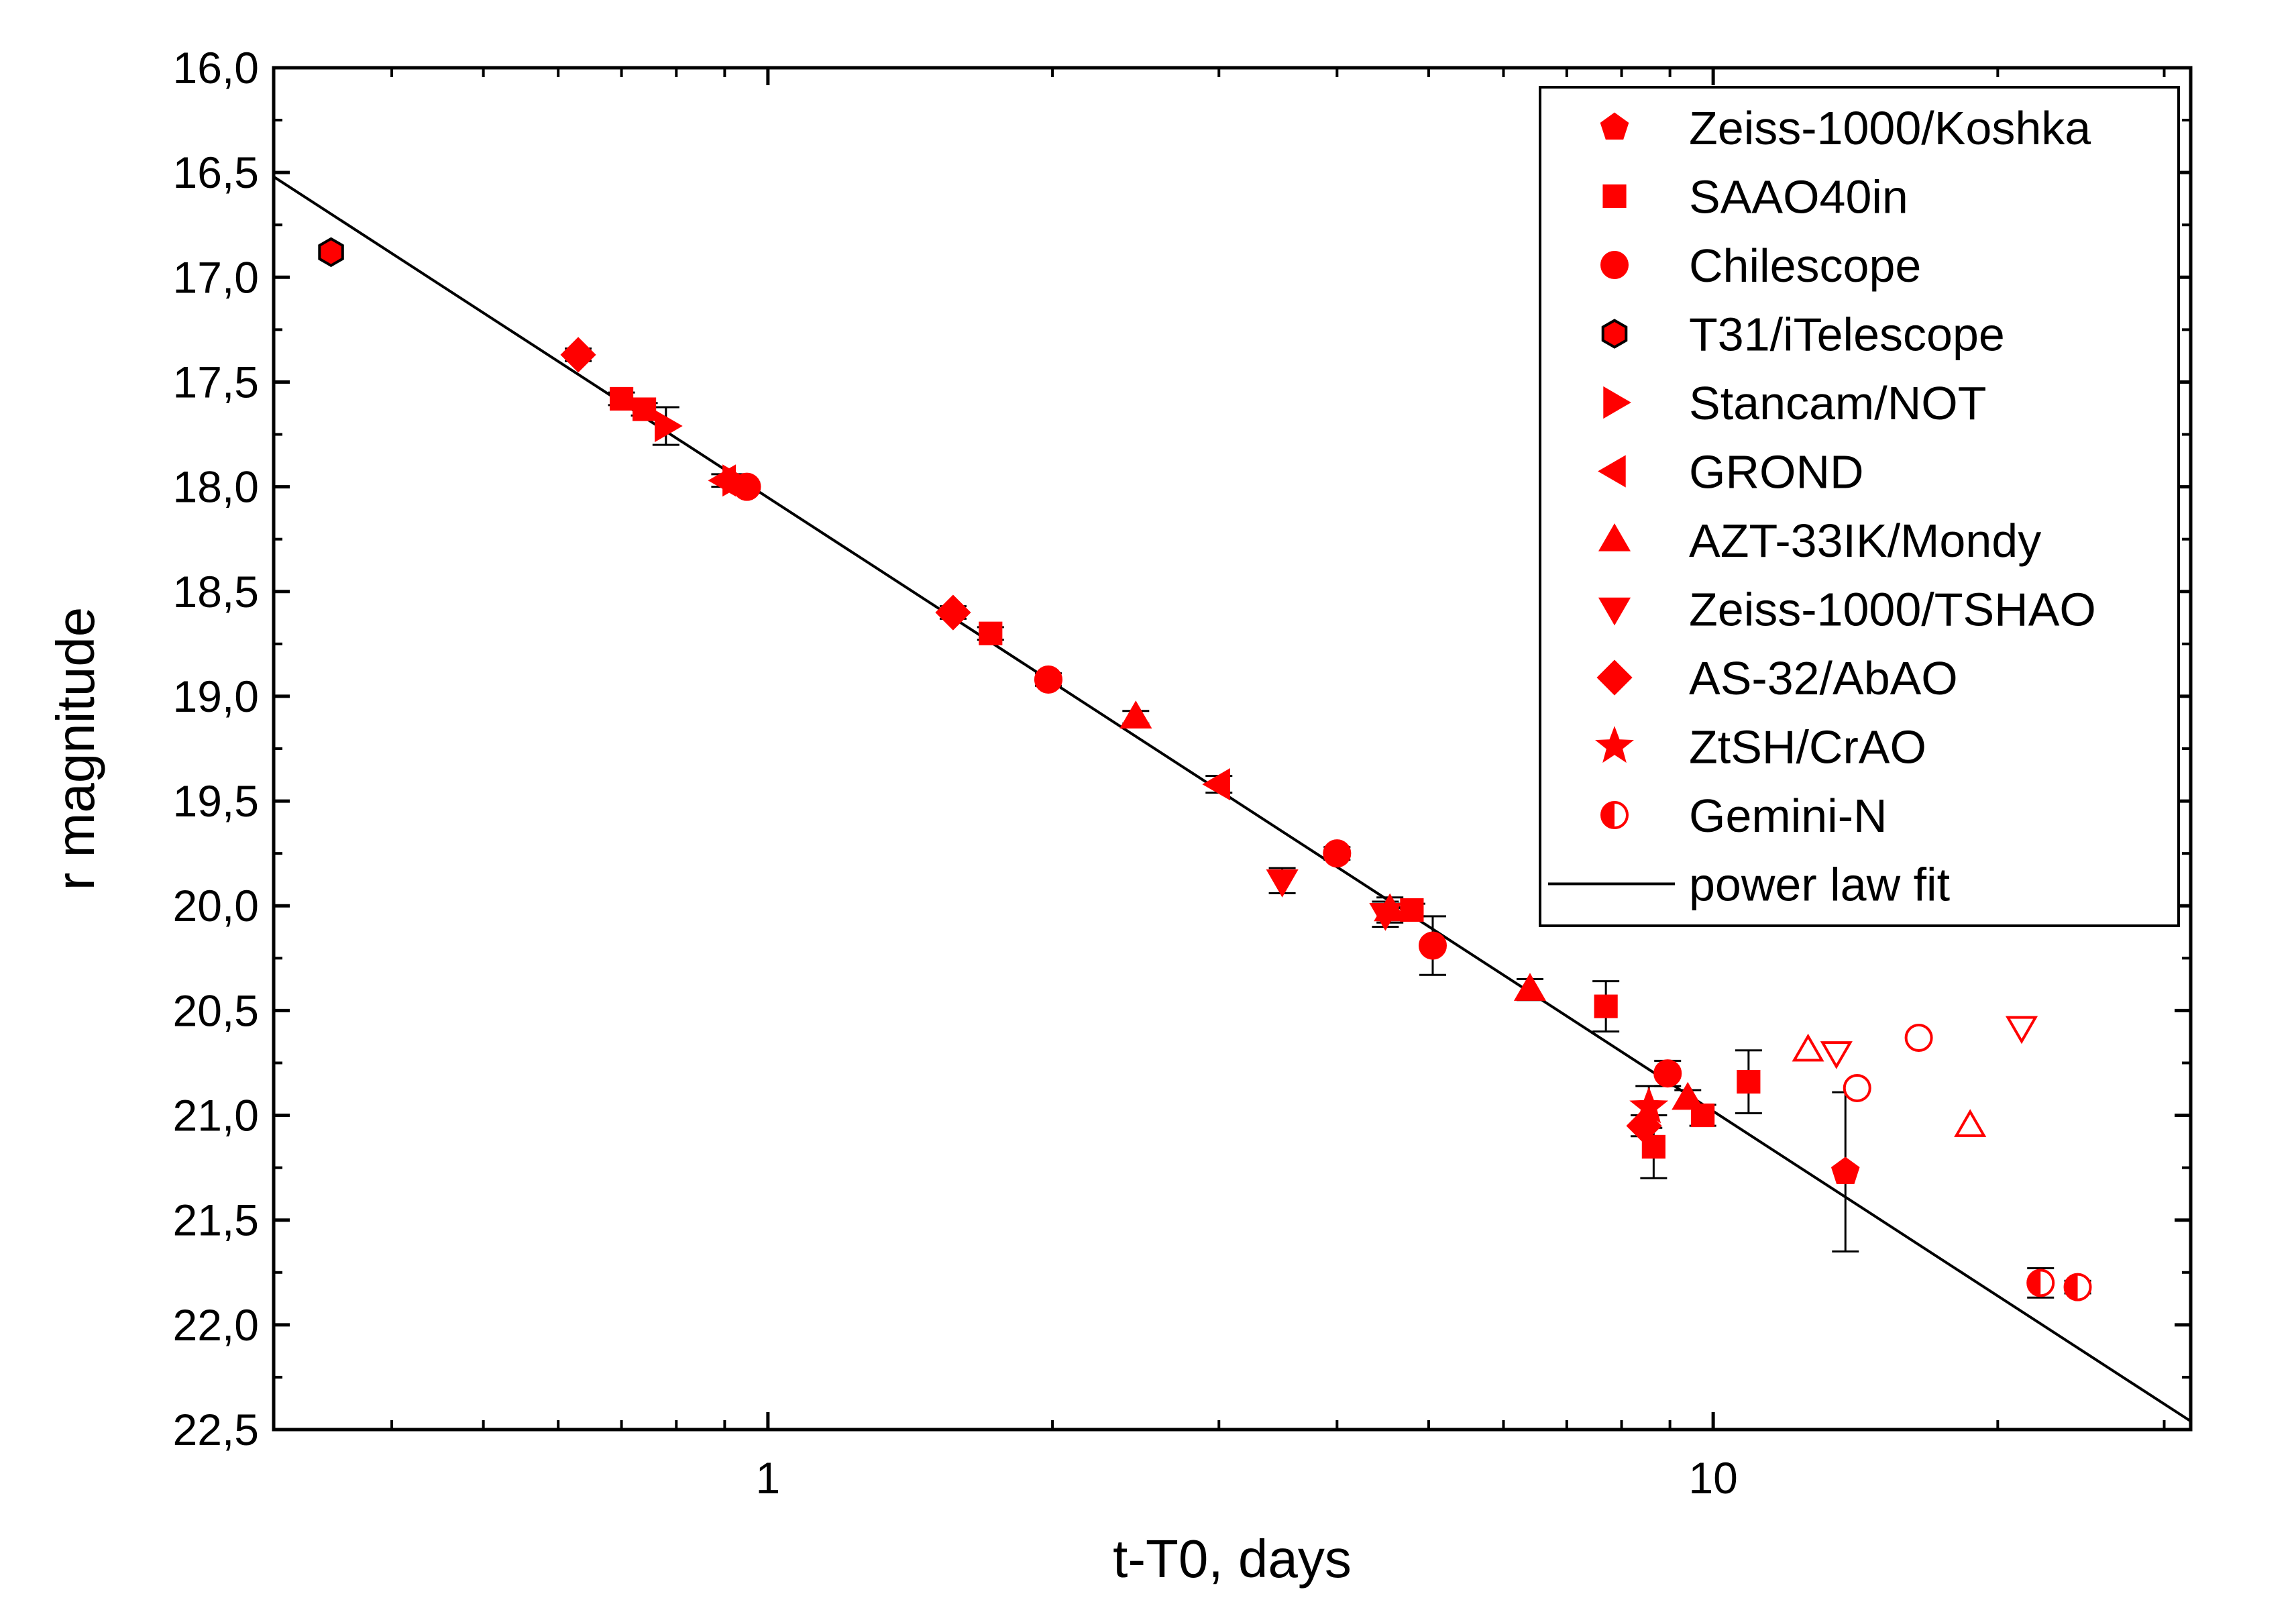 The height and width of the screenshot is (1604, 2296). Describe the element at coordinates (1776, 472) in the screenshot. I see `legend-label-grond: GROND` at that location.